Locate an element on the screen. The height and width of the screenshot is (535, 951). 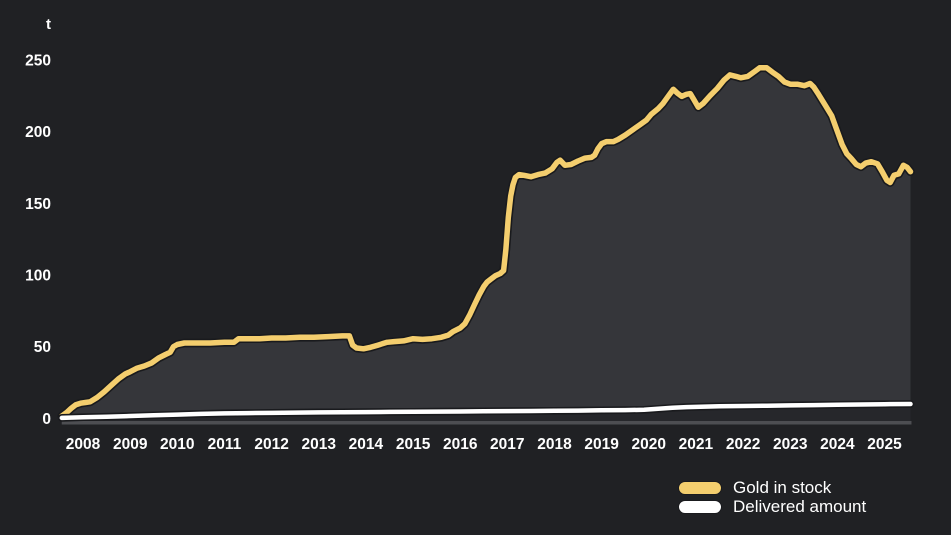
x-tick-2022: 2022 is located at coordinates (743, 444).